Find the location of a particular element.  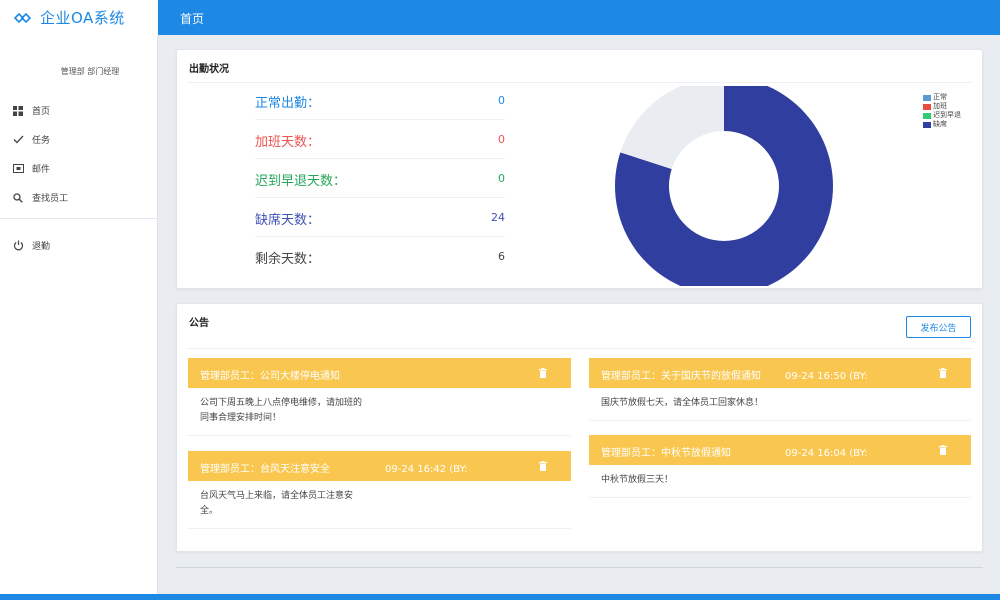

publish-notice-button: 发布公告 is located at coordinates (938, 327).